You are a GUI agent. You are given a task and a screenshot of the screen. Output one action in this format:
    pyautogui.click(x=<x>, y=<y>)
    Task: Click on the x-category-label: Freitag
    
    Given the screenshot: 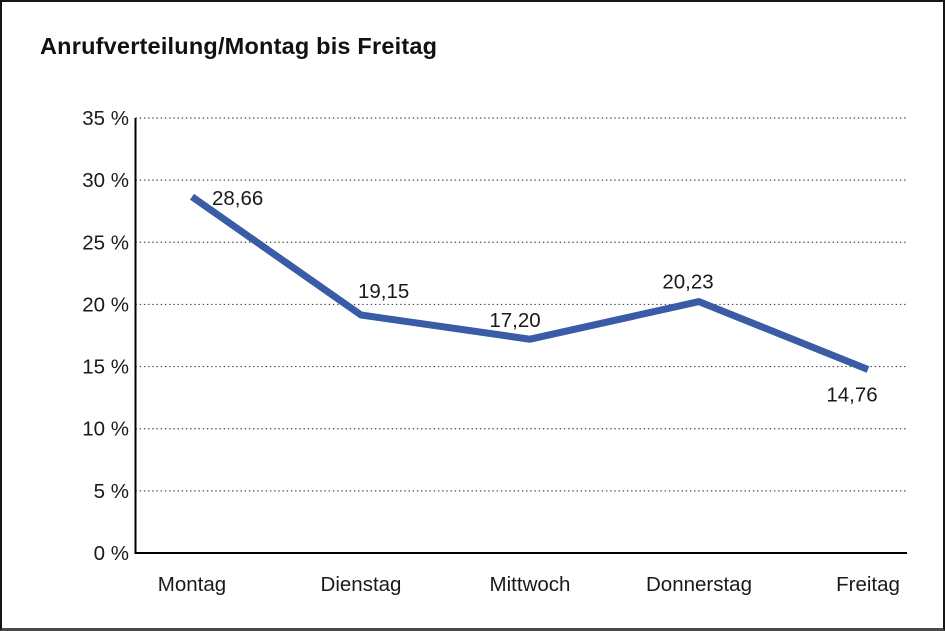 What is the action you would take?
    pyautogui.click(x=868, y=584)
    